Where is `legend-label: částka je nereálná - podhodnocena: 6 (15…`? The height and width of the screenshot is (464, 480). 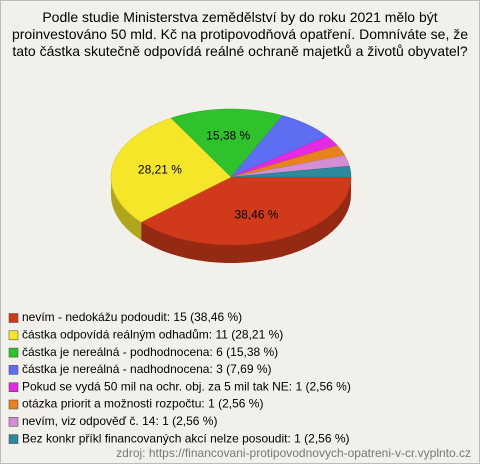
legend-label: částka je nereálná - podhodnocena: 6 (15… is located at coordinates (150, 352).